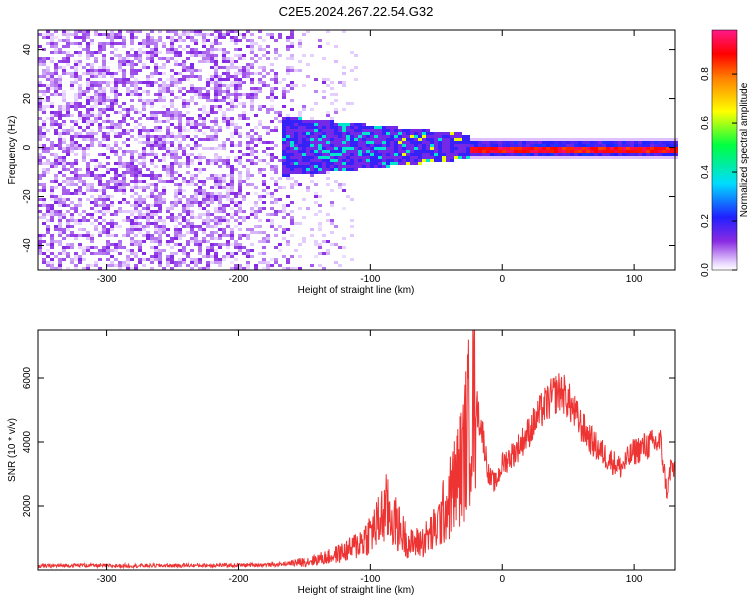  What do you see at coordinates (744, 149) in the screenshot?
I see `colorbar-label: Normalized spectral amplitude` at bounding box center [744, 149].